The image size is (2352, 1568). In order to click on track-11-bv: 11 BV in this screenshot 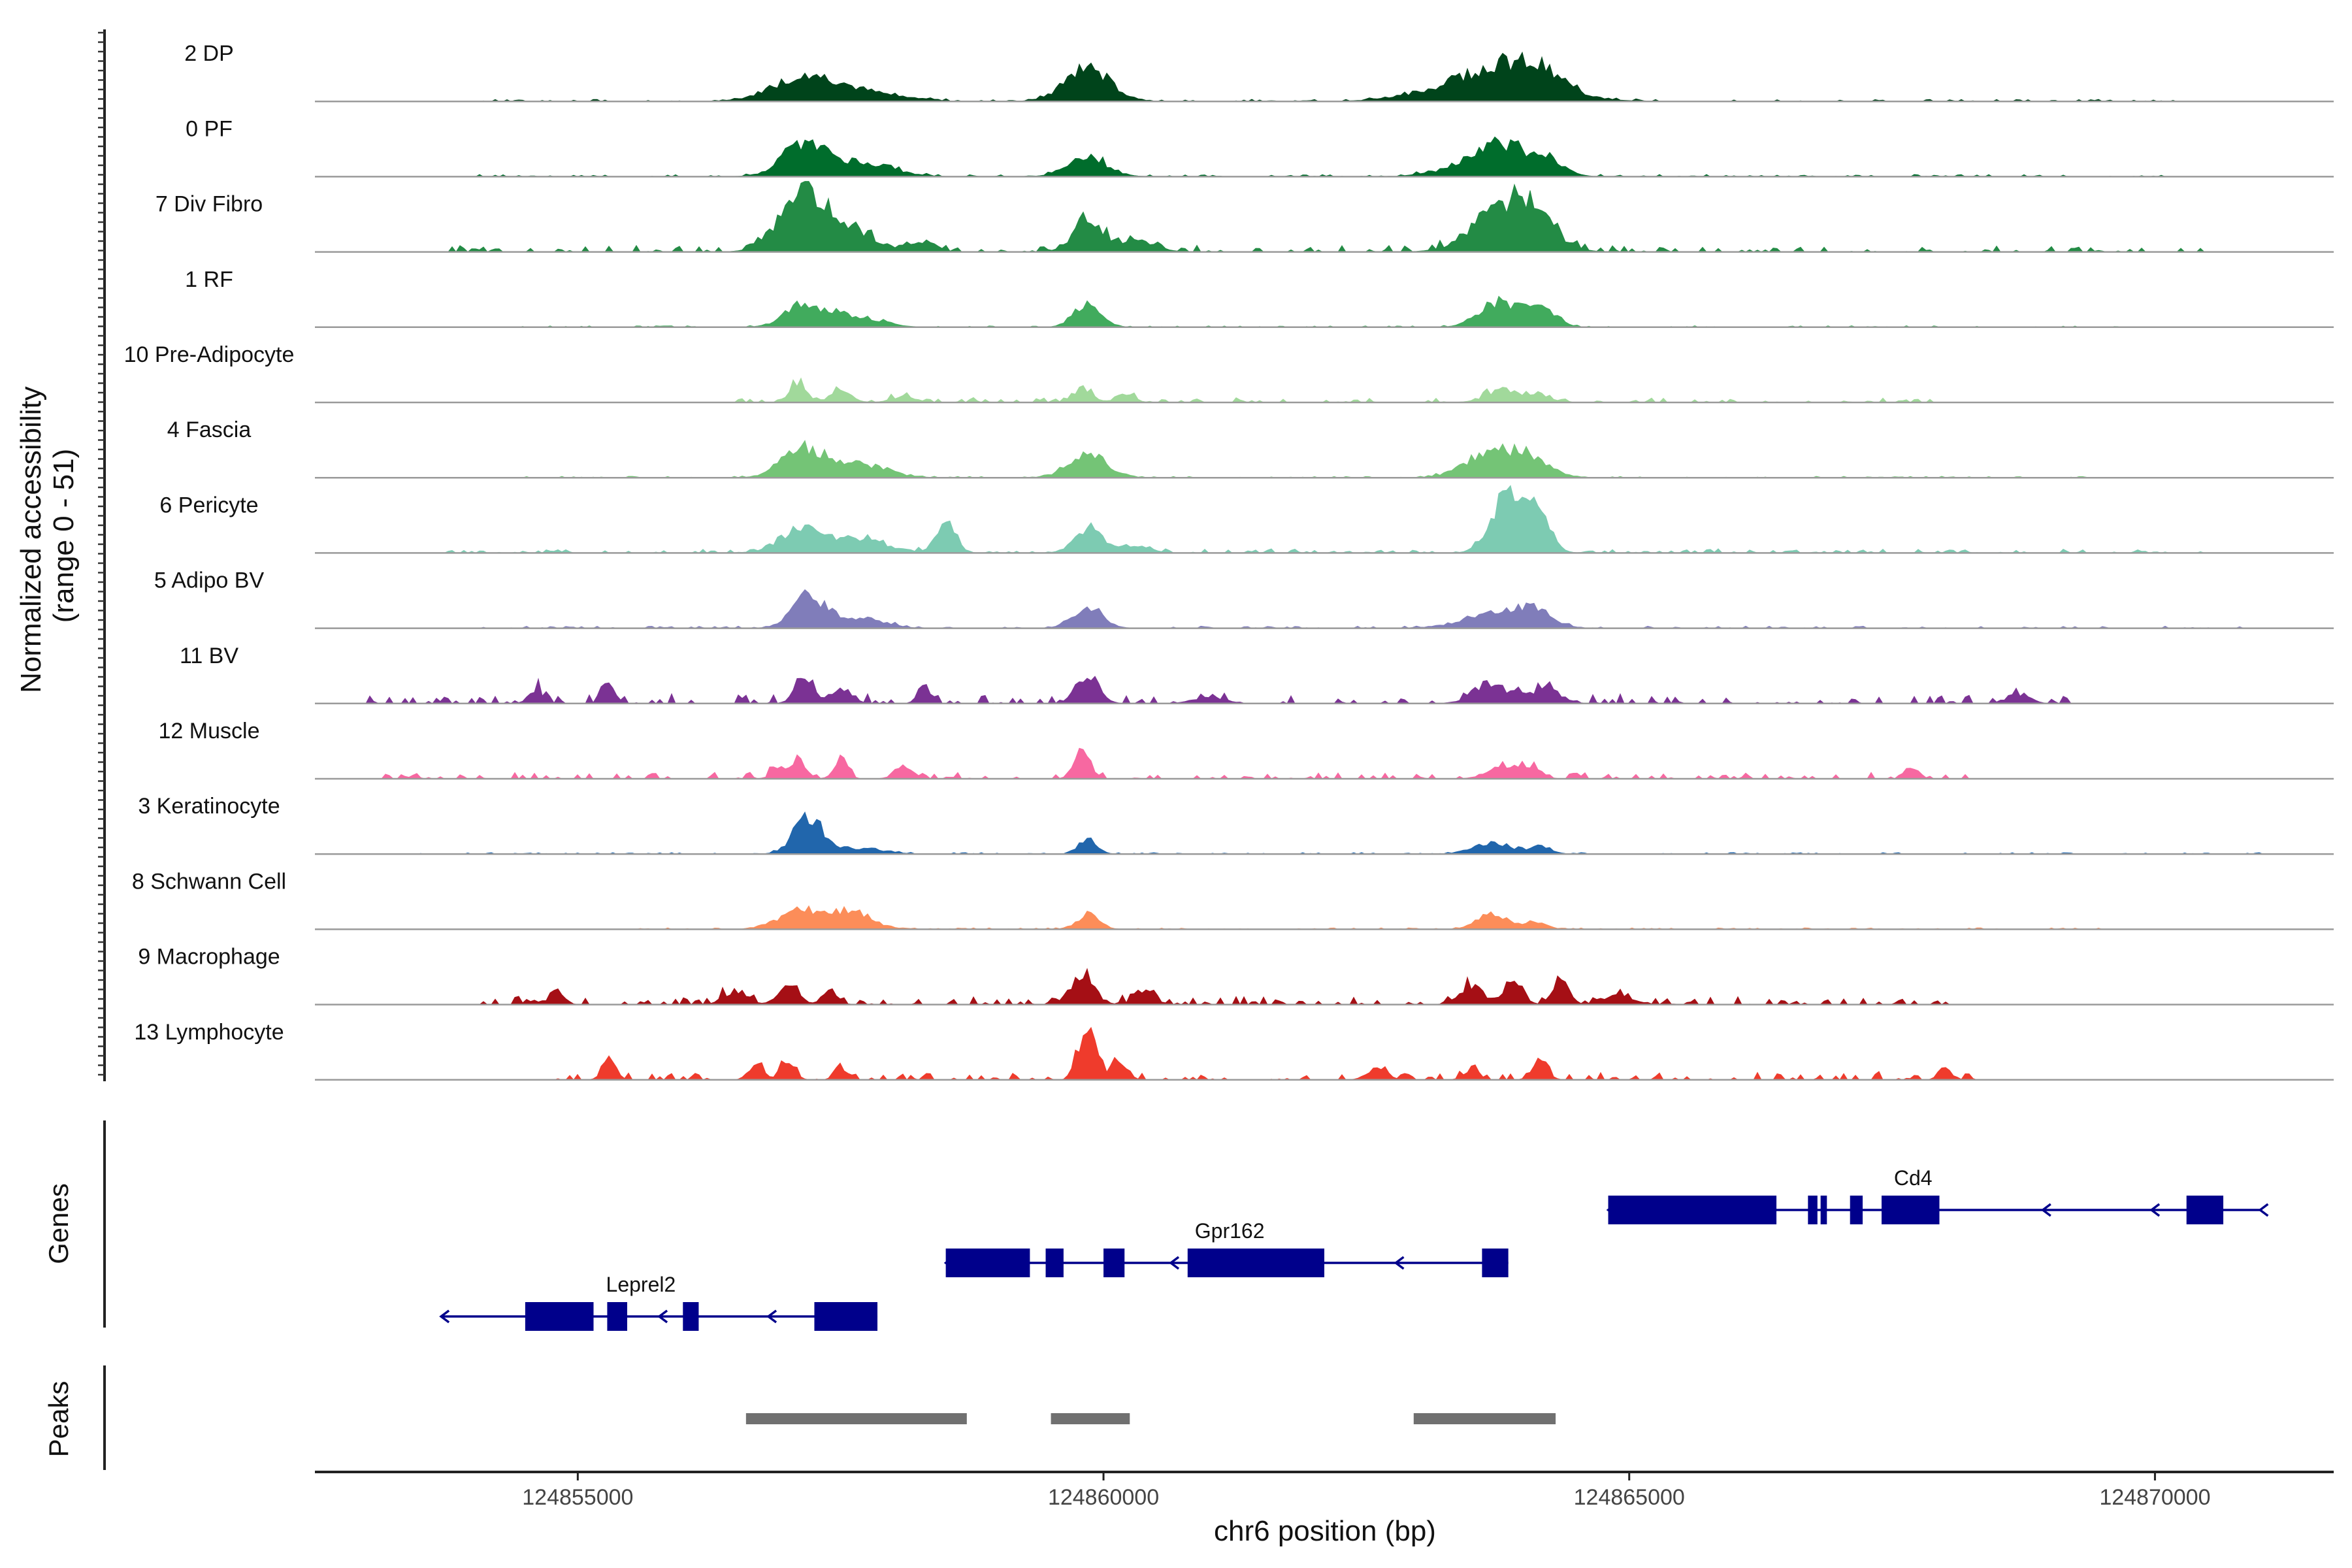, I will do `click(1257, 674)`.